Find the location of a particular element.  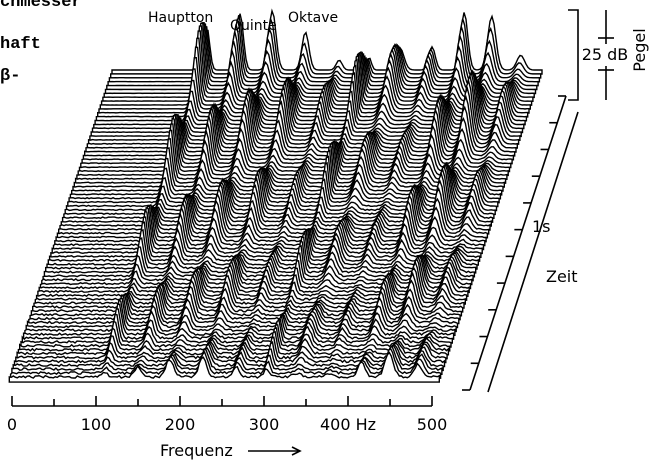

bracket is located at coordinates (573, 55).